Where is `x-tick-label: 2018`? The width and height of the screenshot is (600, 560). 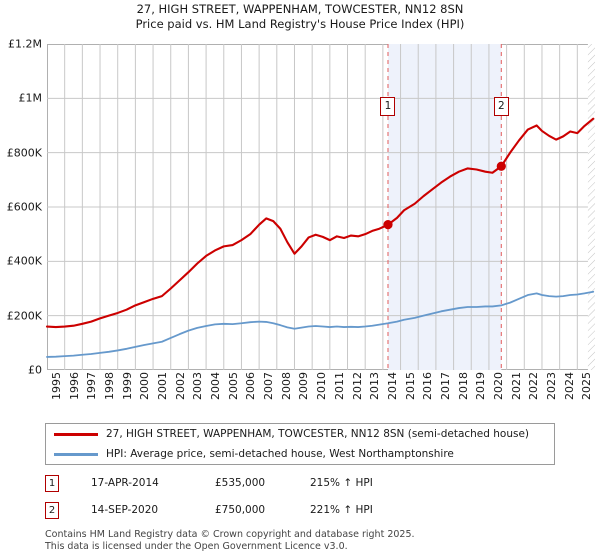
x-tick-label: 2018 is located at coordinates (463, 386).